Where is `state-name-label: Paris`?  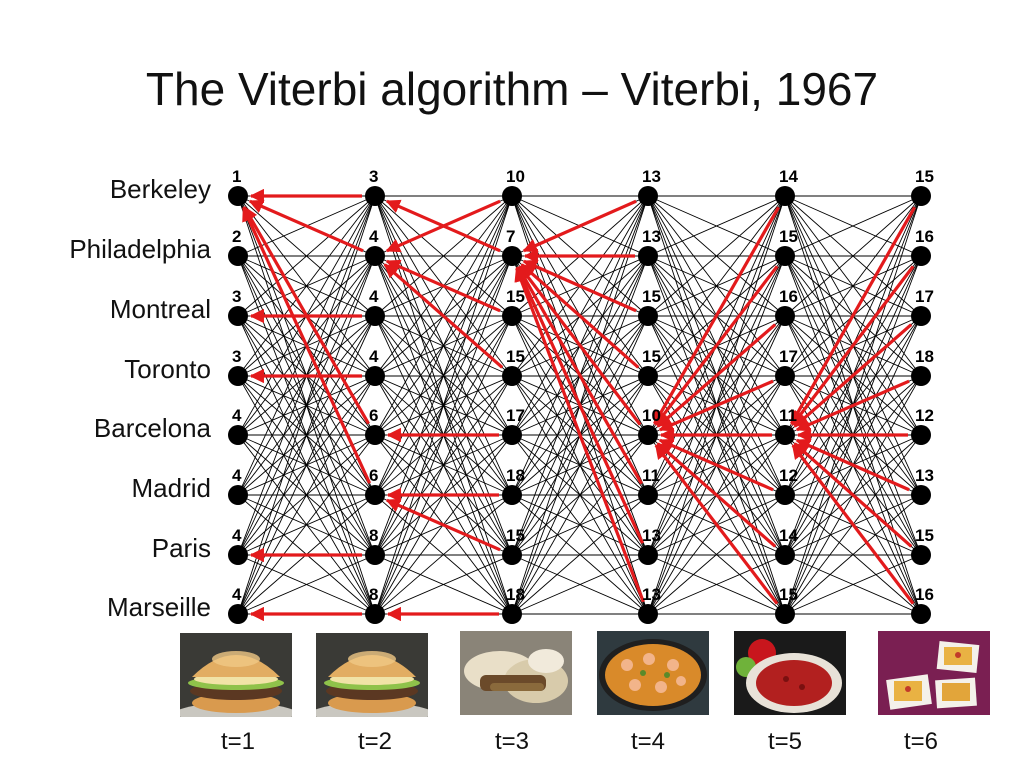 state-name-label: Paris is located at coordinates (181, 548).